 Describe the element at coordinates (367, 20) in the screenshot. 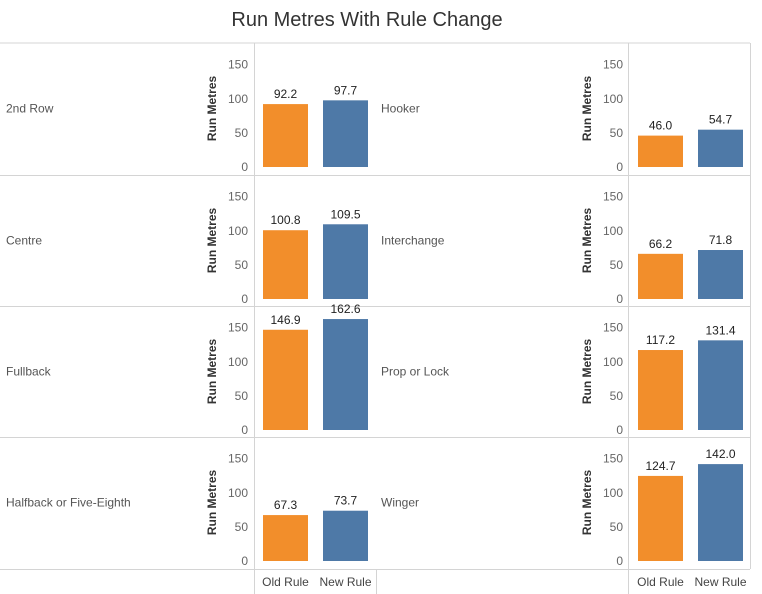

I see `chart-title: Run Metres With Rule Change` at that location.